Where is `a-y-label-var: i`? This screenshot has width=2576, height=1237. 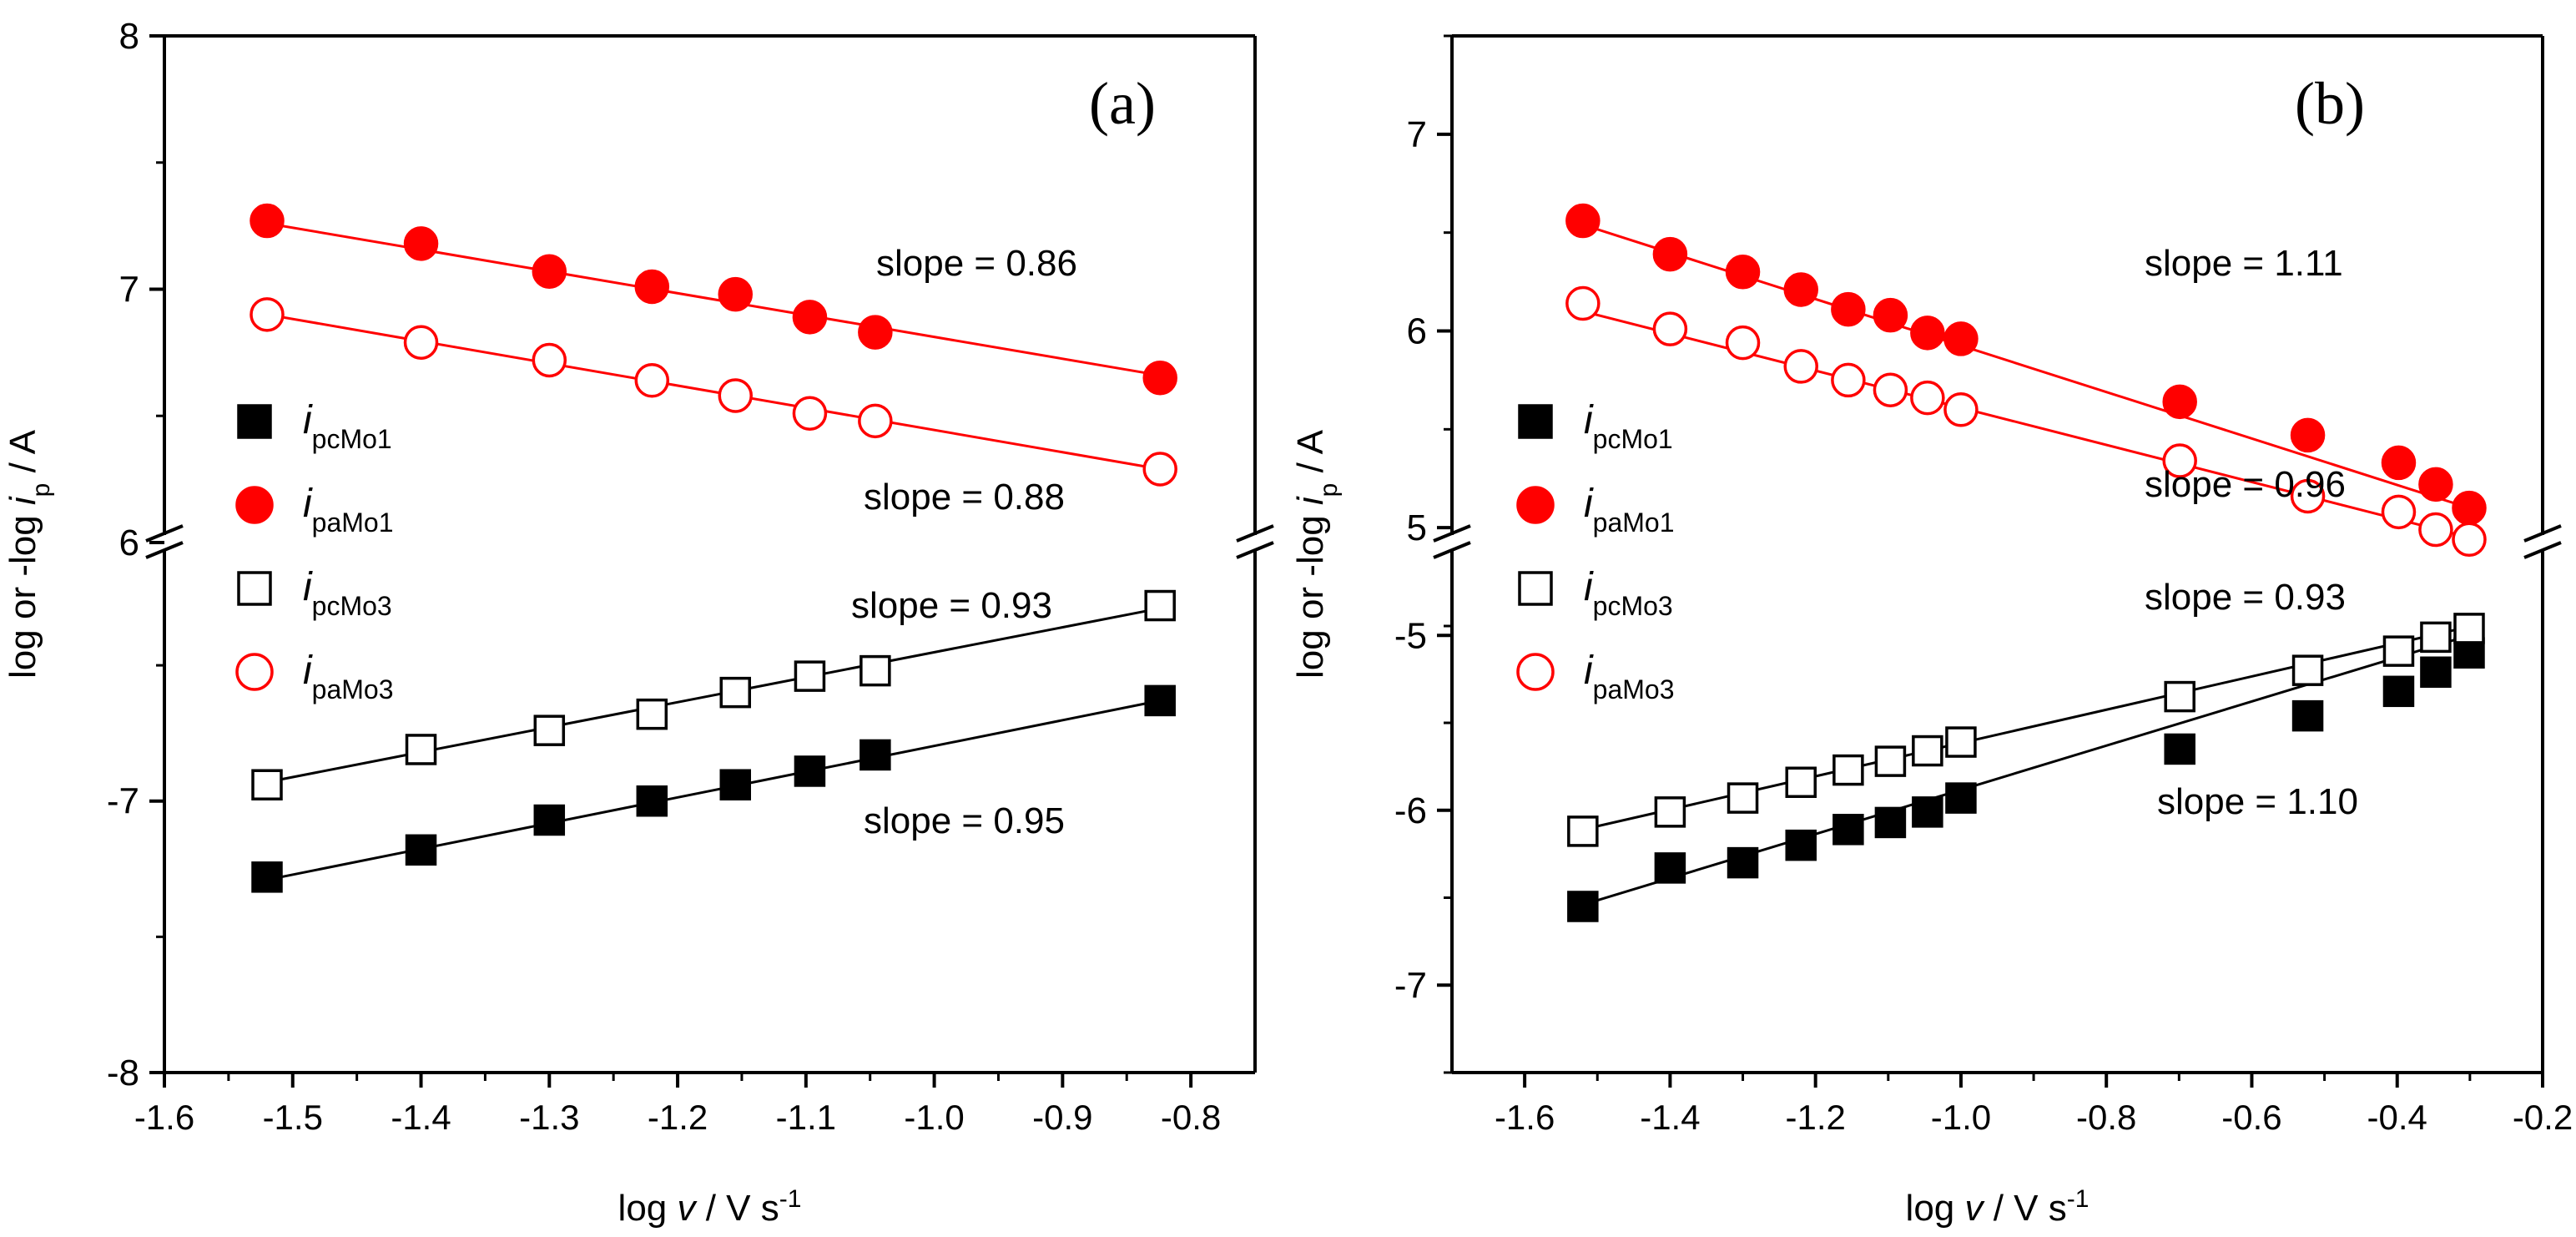 a-y-label-var: i is located at coordinates (23, 500).